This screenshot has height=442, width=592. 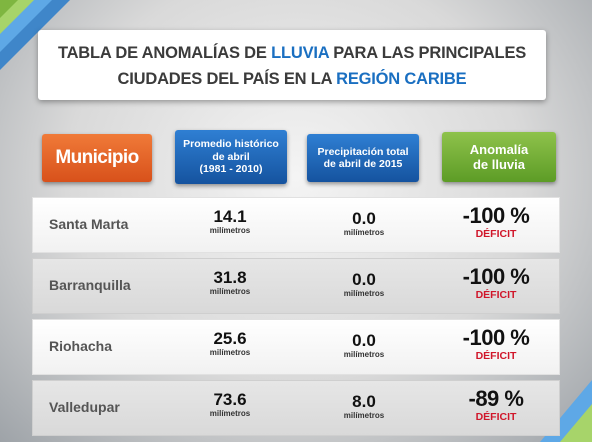 I want to click on row-precipitacion: 8.0 milímetros, so click(x=364, y=406).